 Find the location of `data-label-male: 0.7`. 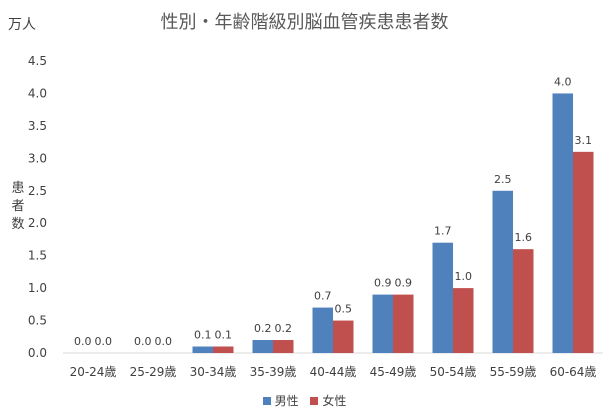

data-label-male: 0.7 is located at coordinates (323, 296).